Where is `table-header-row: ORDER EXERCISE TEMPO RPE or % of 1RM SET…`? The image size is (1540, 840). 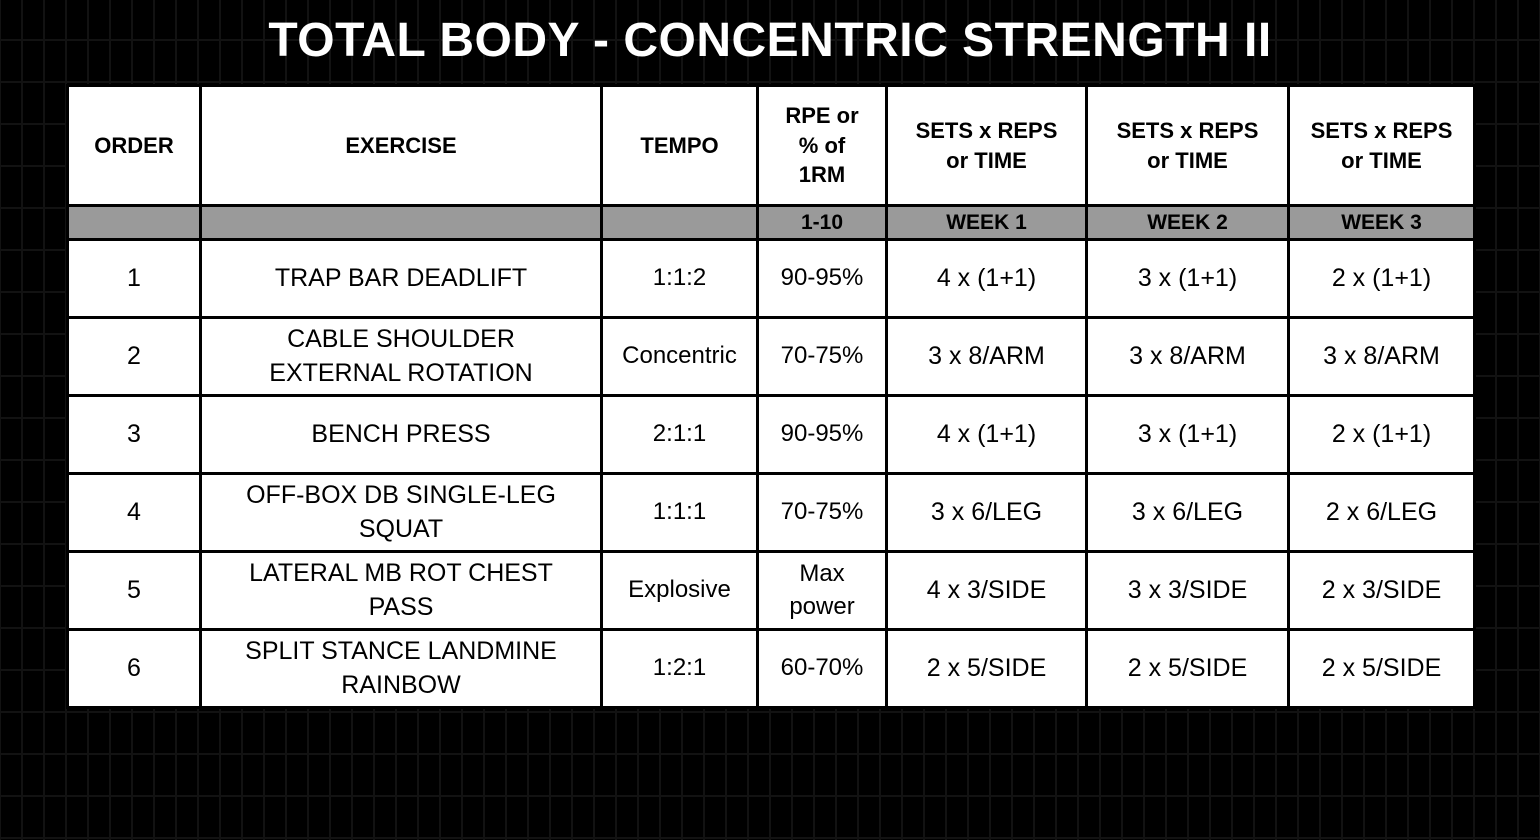 table-header-row: ORDER EXERCISE TEMPO RPE or % of 1RM SET… is located at coordinates (771, 145).